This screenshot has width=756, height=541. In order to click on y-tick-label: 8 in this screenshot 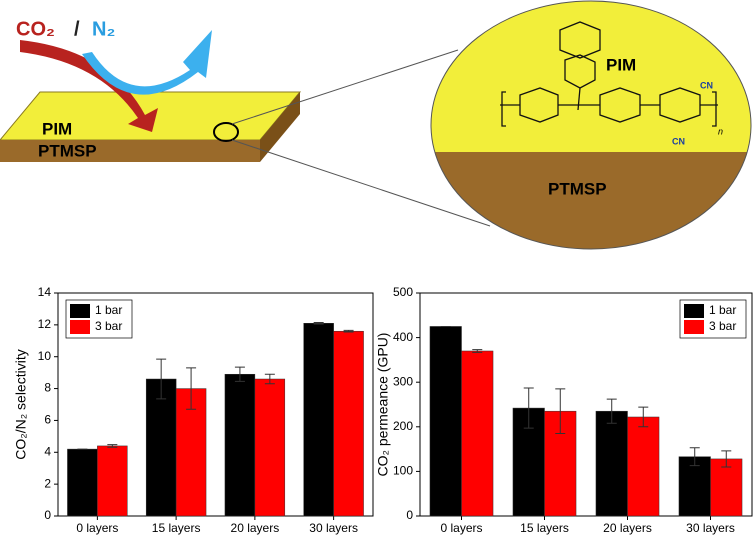, I will do `click(47, 388)`.